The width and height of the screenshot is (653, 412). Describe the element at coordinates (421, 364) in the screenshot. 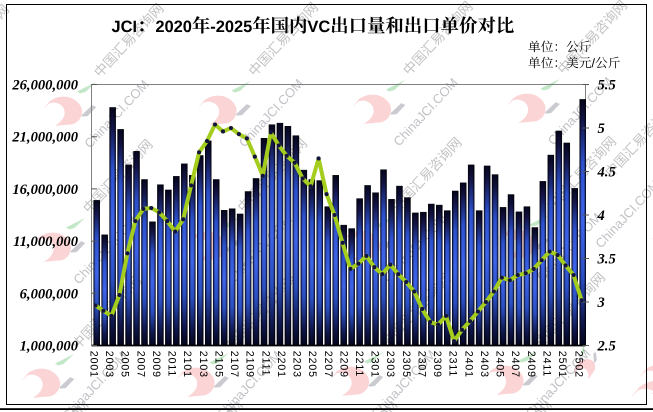

I see `svg-text: 2307` at that location.